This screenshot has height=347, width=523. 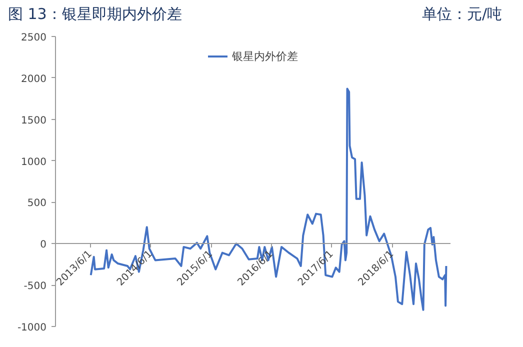 What do you see at coordinates (34, 162) in the screenshot?
I see `y-tick-label: 1000` at bounding box center [34, 162].